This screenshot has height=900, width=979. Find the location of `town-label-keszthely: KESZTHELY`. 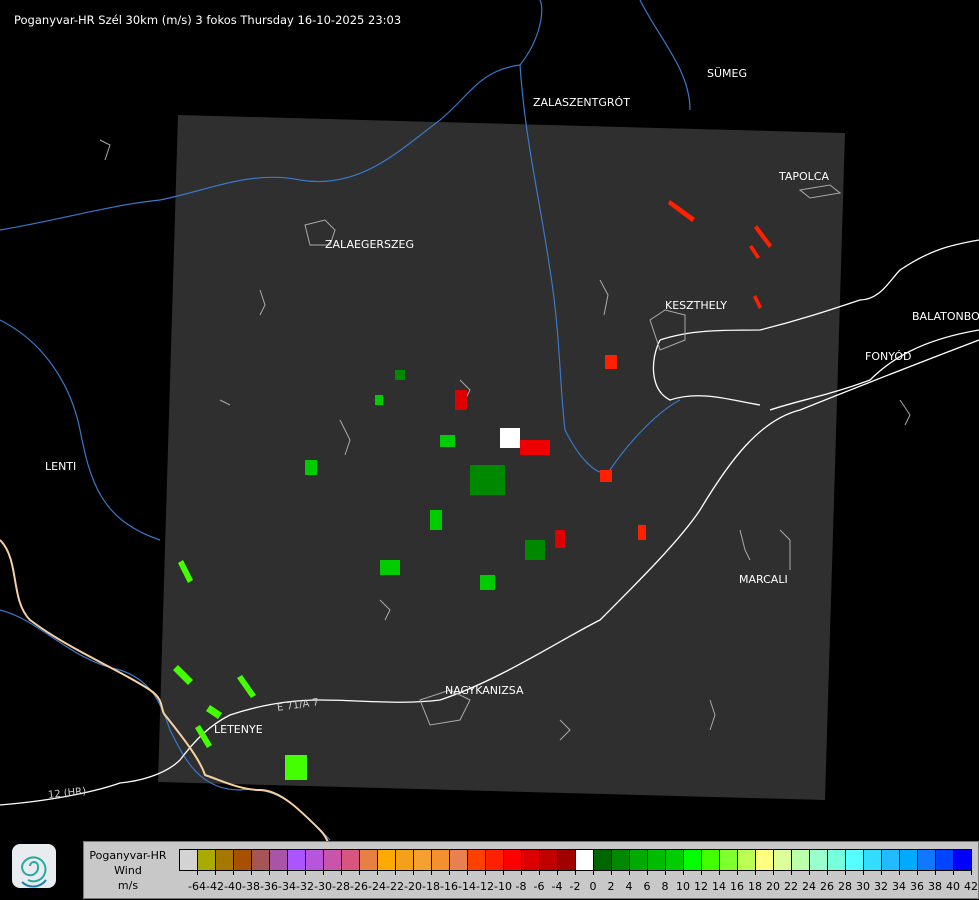

town-label-keszthely: KESZTHELY is located at coordinates (696, 305).